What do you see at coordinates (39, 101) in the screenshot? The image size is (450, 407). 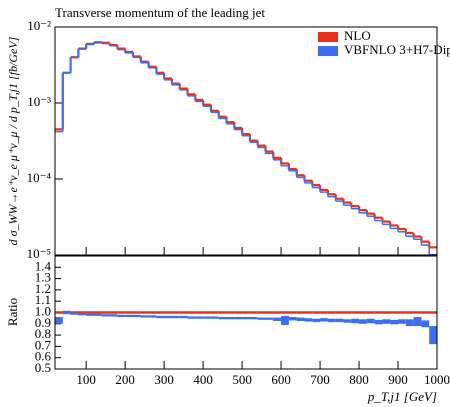 I see `y-tick-label: 10⁻³` at bounding box center [39, 101].